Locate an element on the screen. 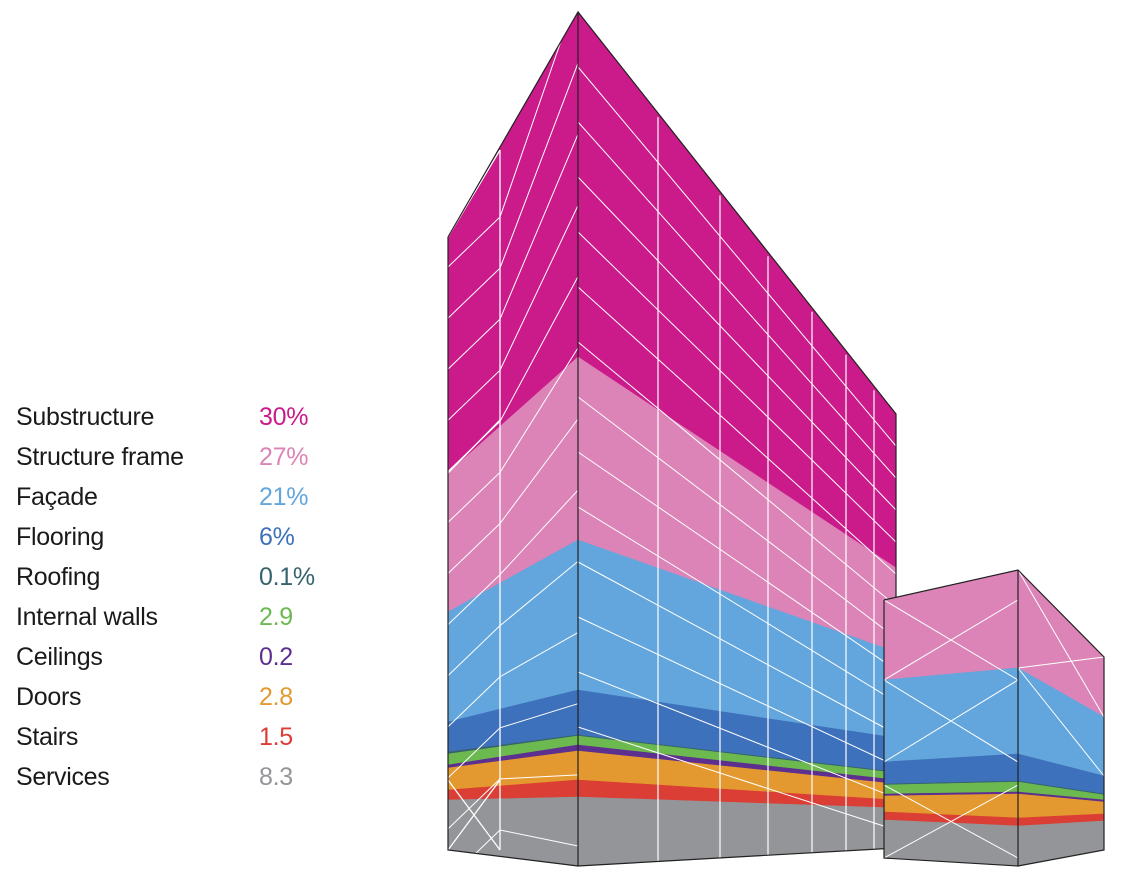 Image resolution: width=1126 pixels, height=880 pixels. legend-value: 30% is located at coordinates (284, 417).